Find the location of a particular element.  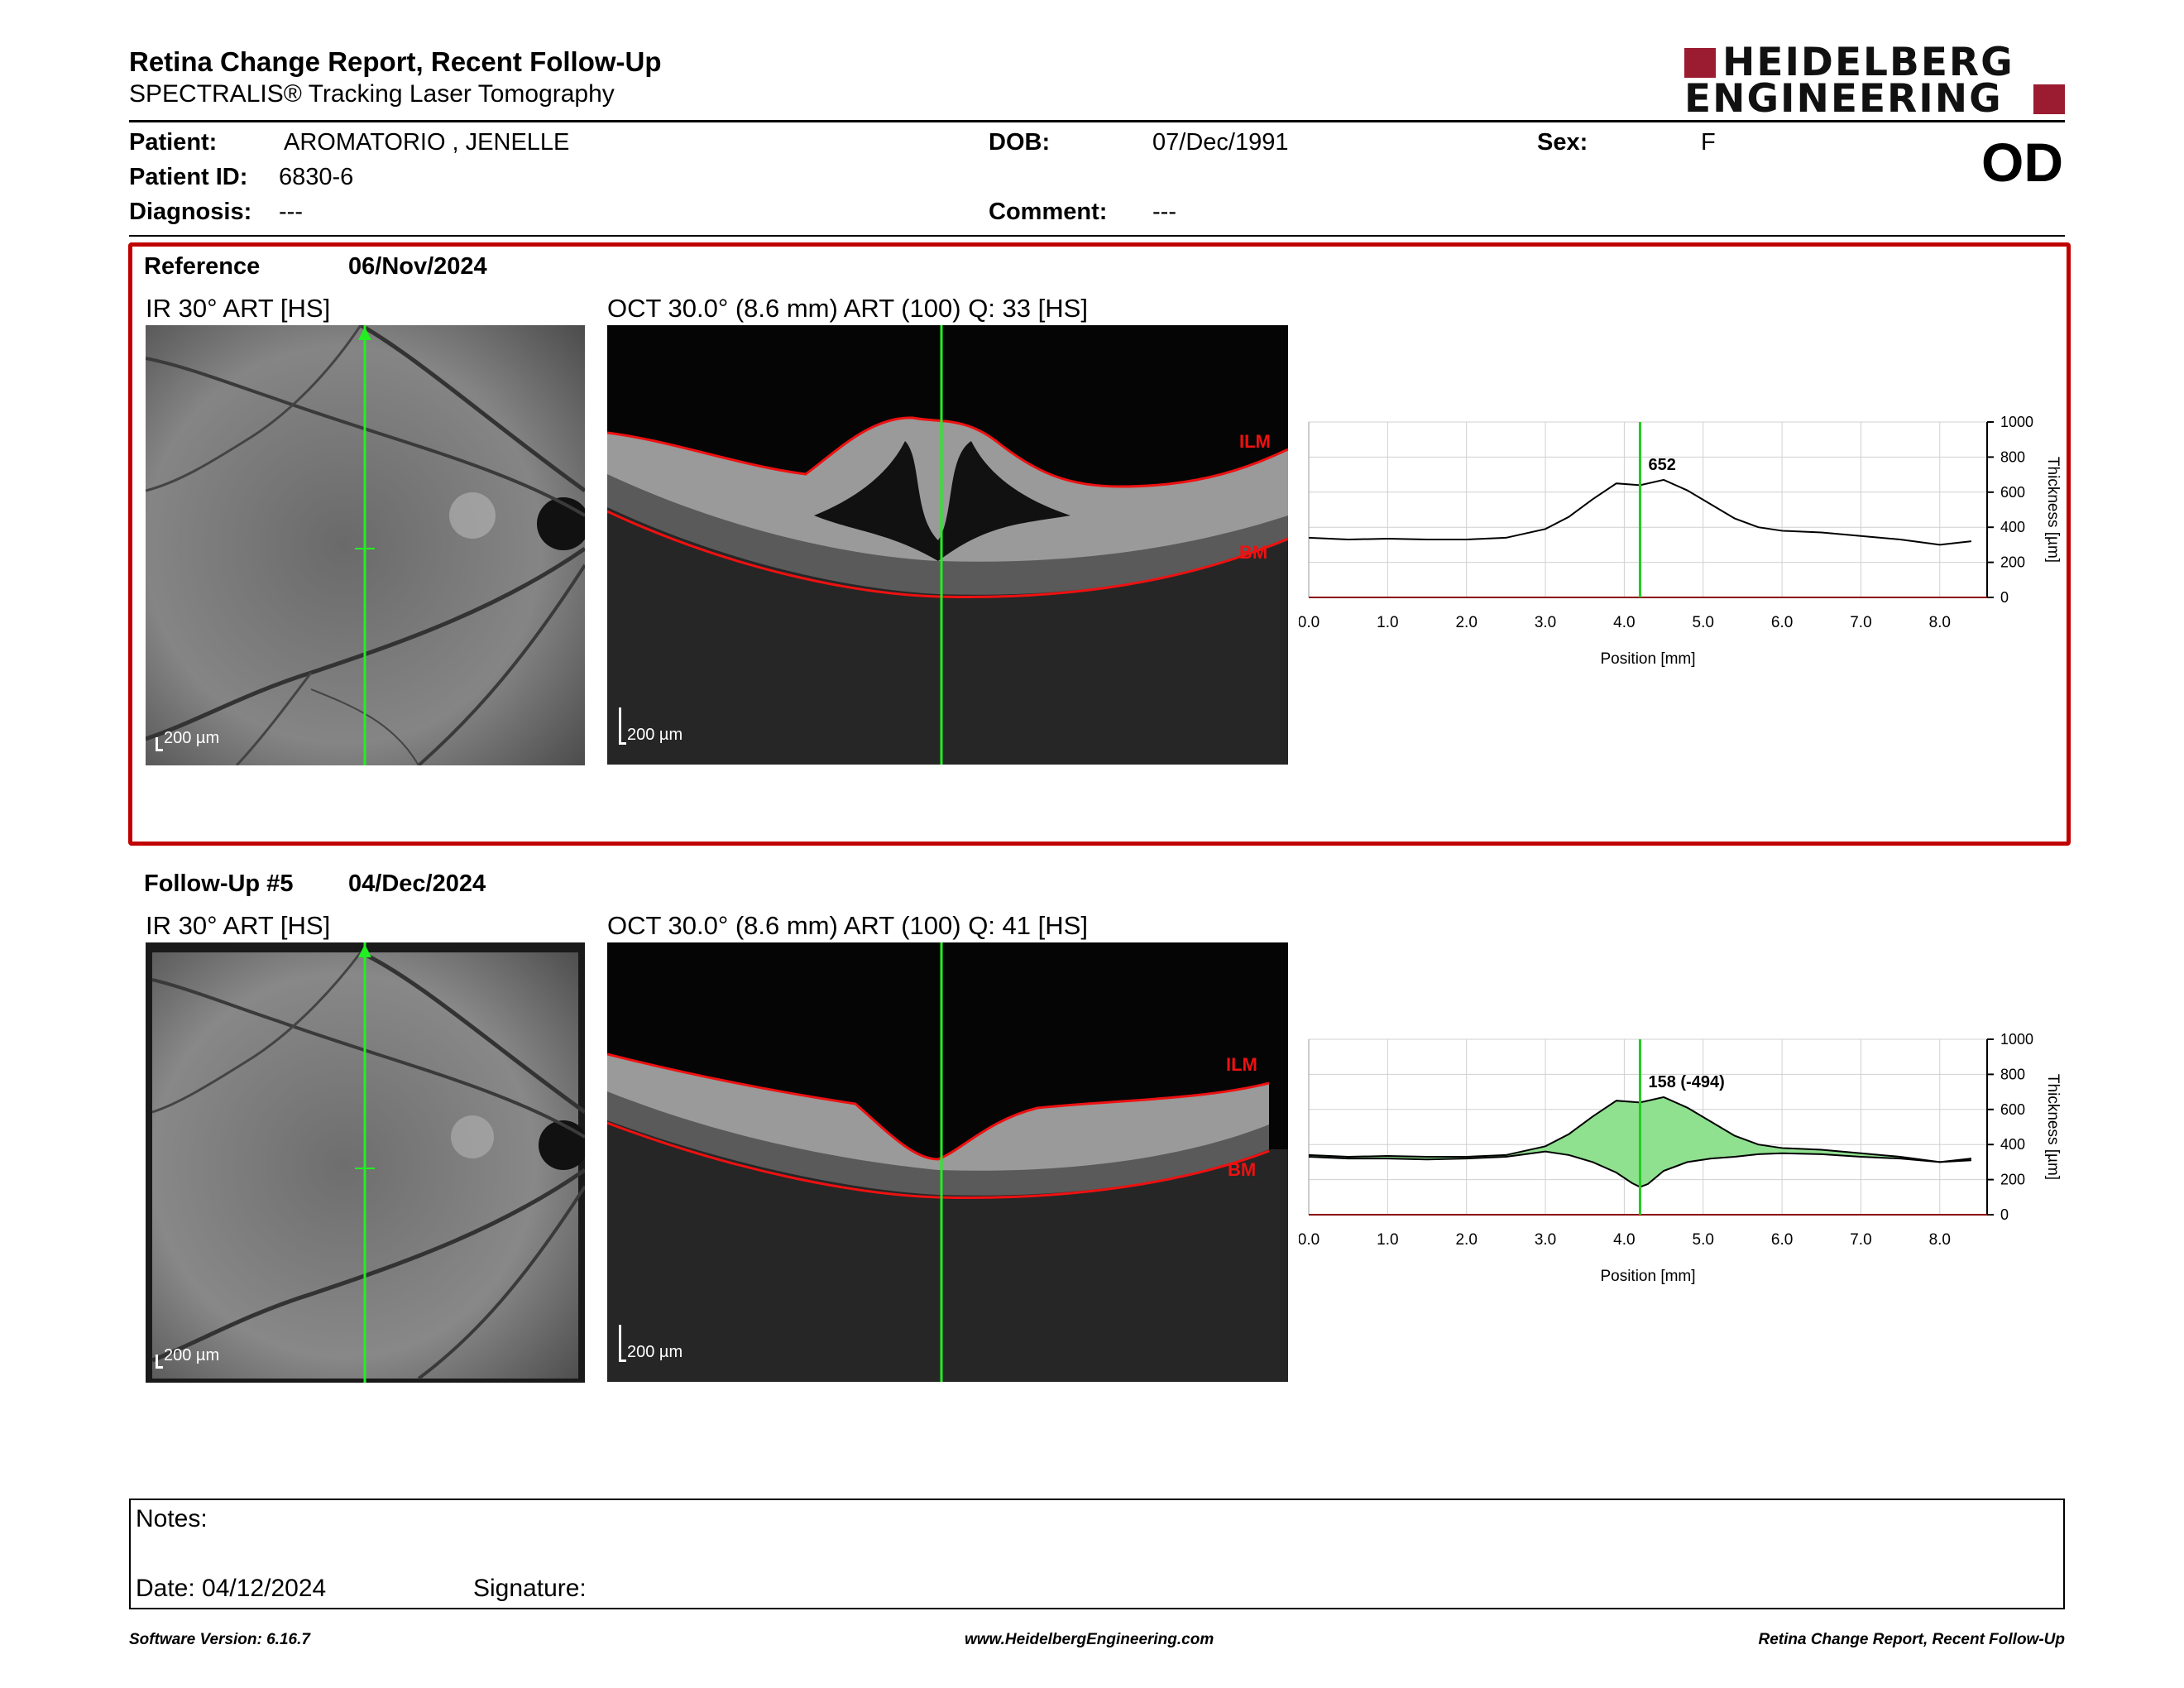

followup-label: Follow-Up #5 is located at coordinates (219, 883).